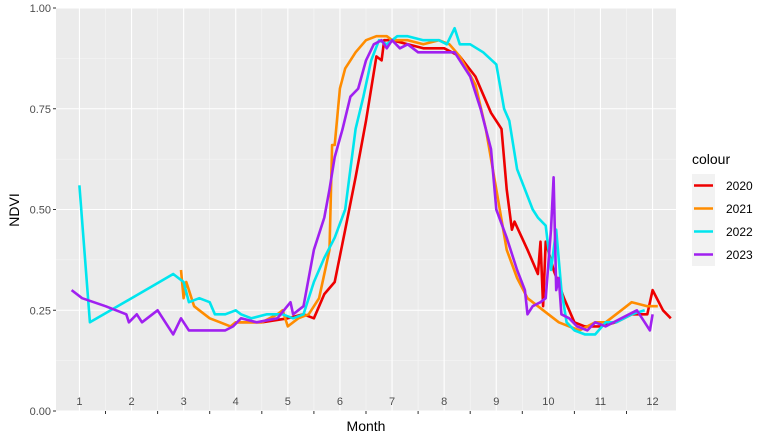  Describe the element at coordinates (79, 402) in the screenshot. I see `month-label: 1` at that location.